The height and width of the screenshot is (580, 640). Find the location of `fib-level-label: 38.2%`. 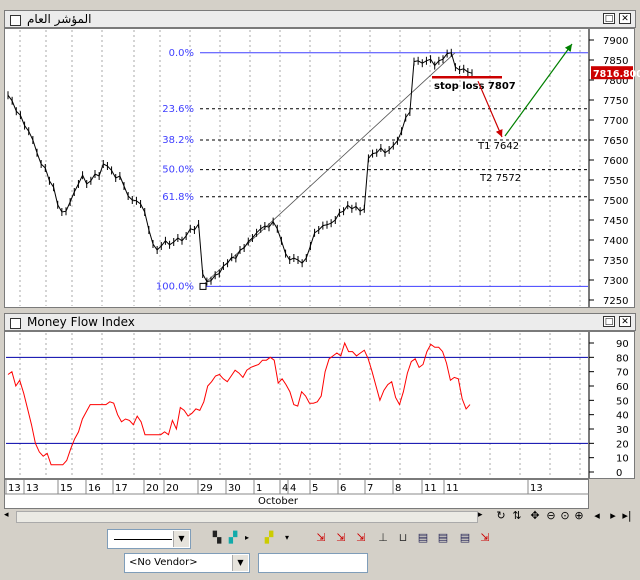

fib-level-label: 38.2% is located at coordinates (178, 140).